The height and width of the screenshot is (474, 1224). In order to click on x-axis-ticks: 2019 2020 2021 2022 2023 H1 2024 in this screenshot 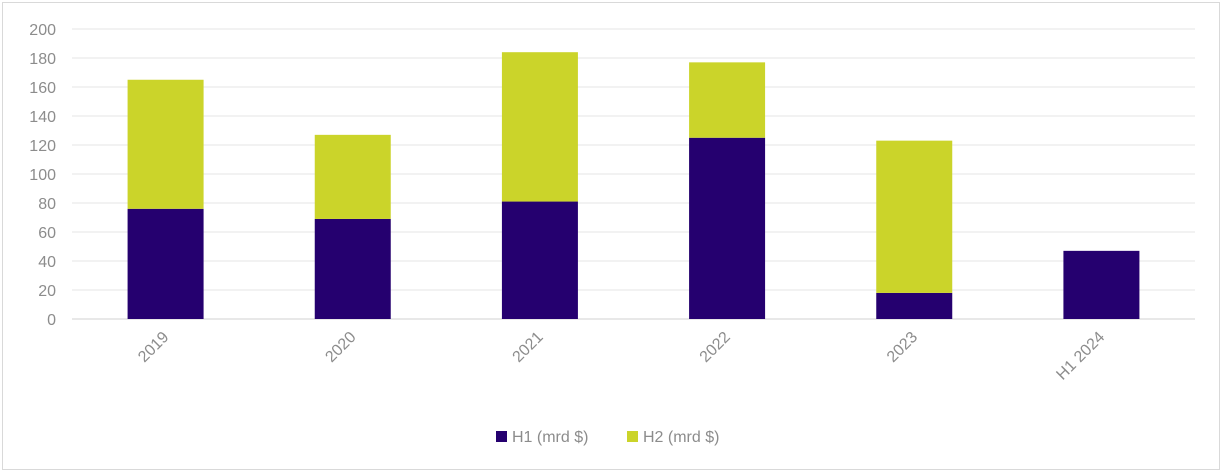, I will do `click(621, 356)`.